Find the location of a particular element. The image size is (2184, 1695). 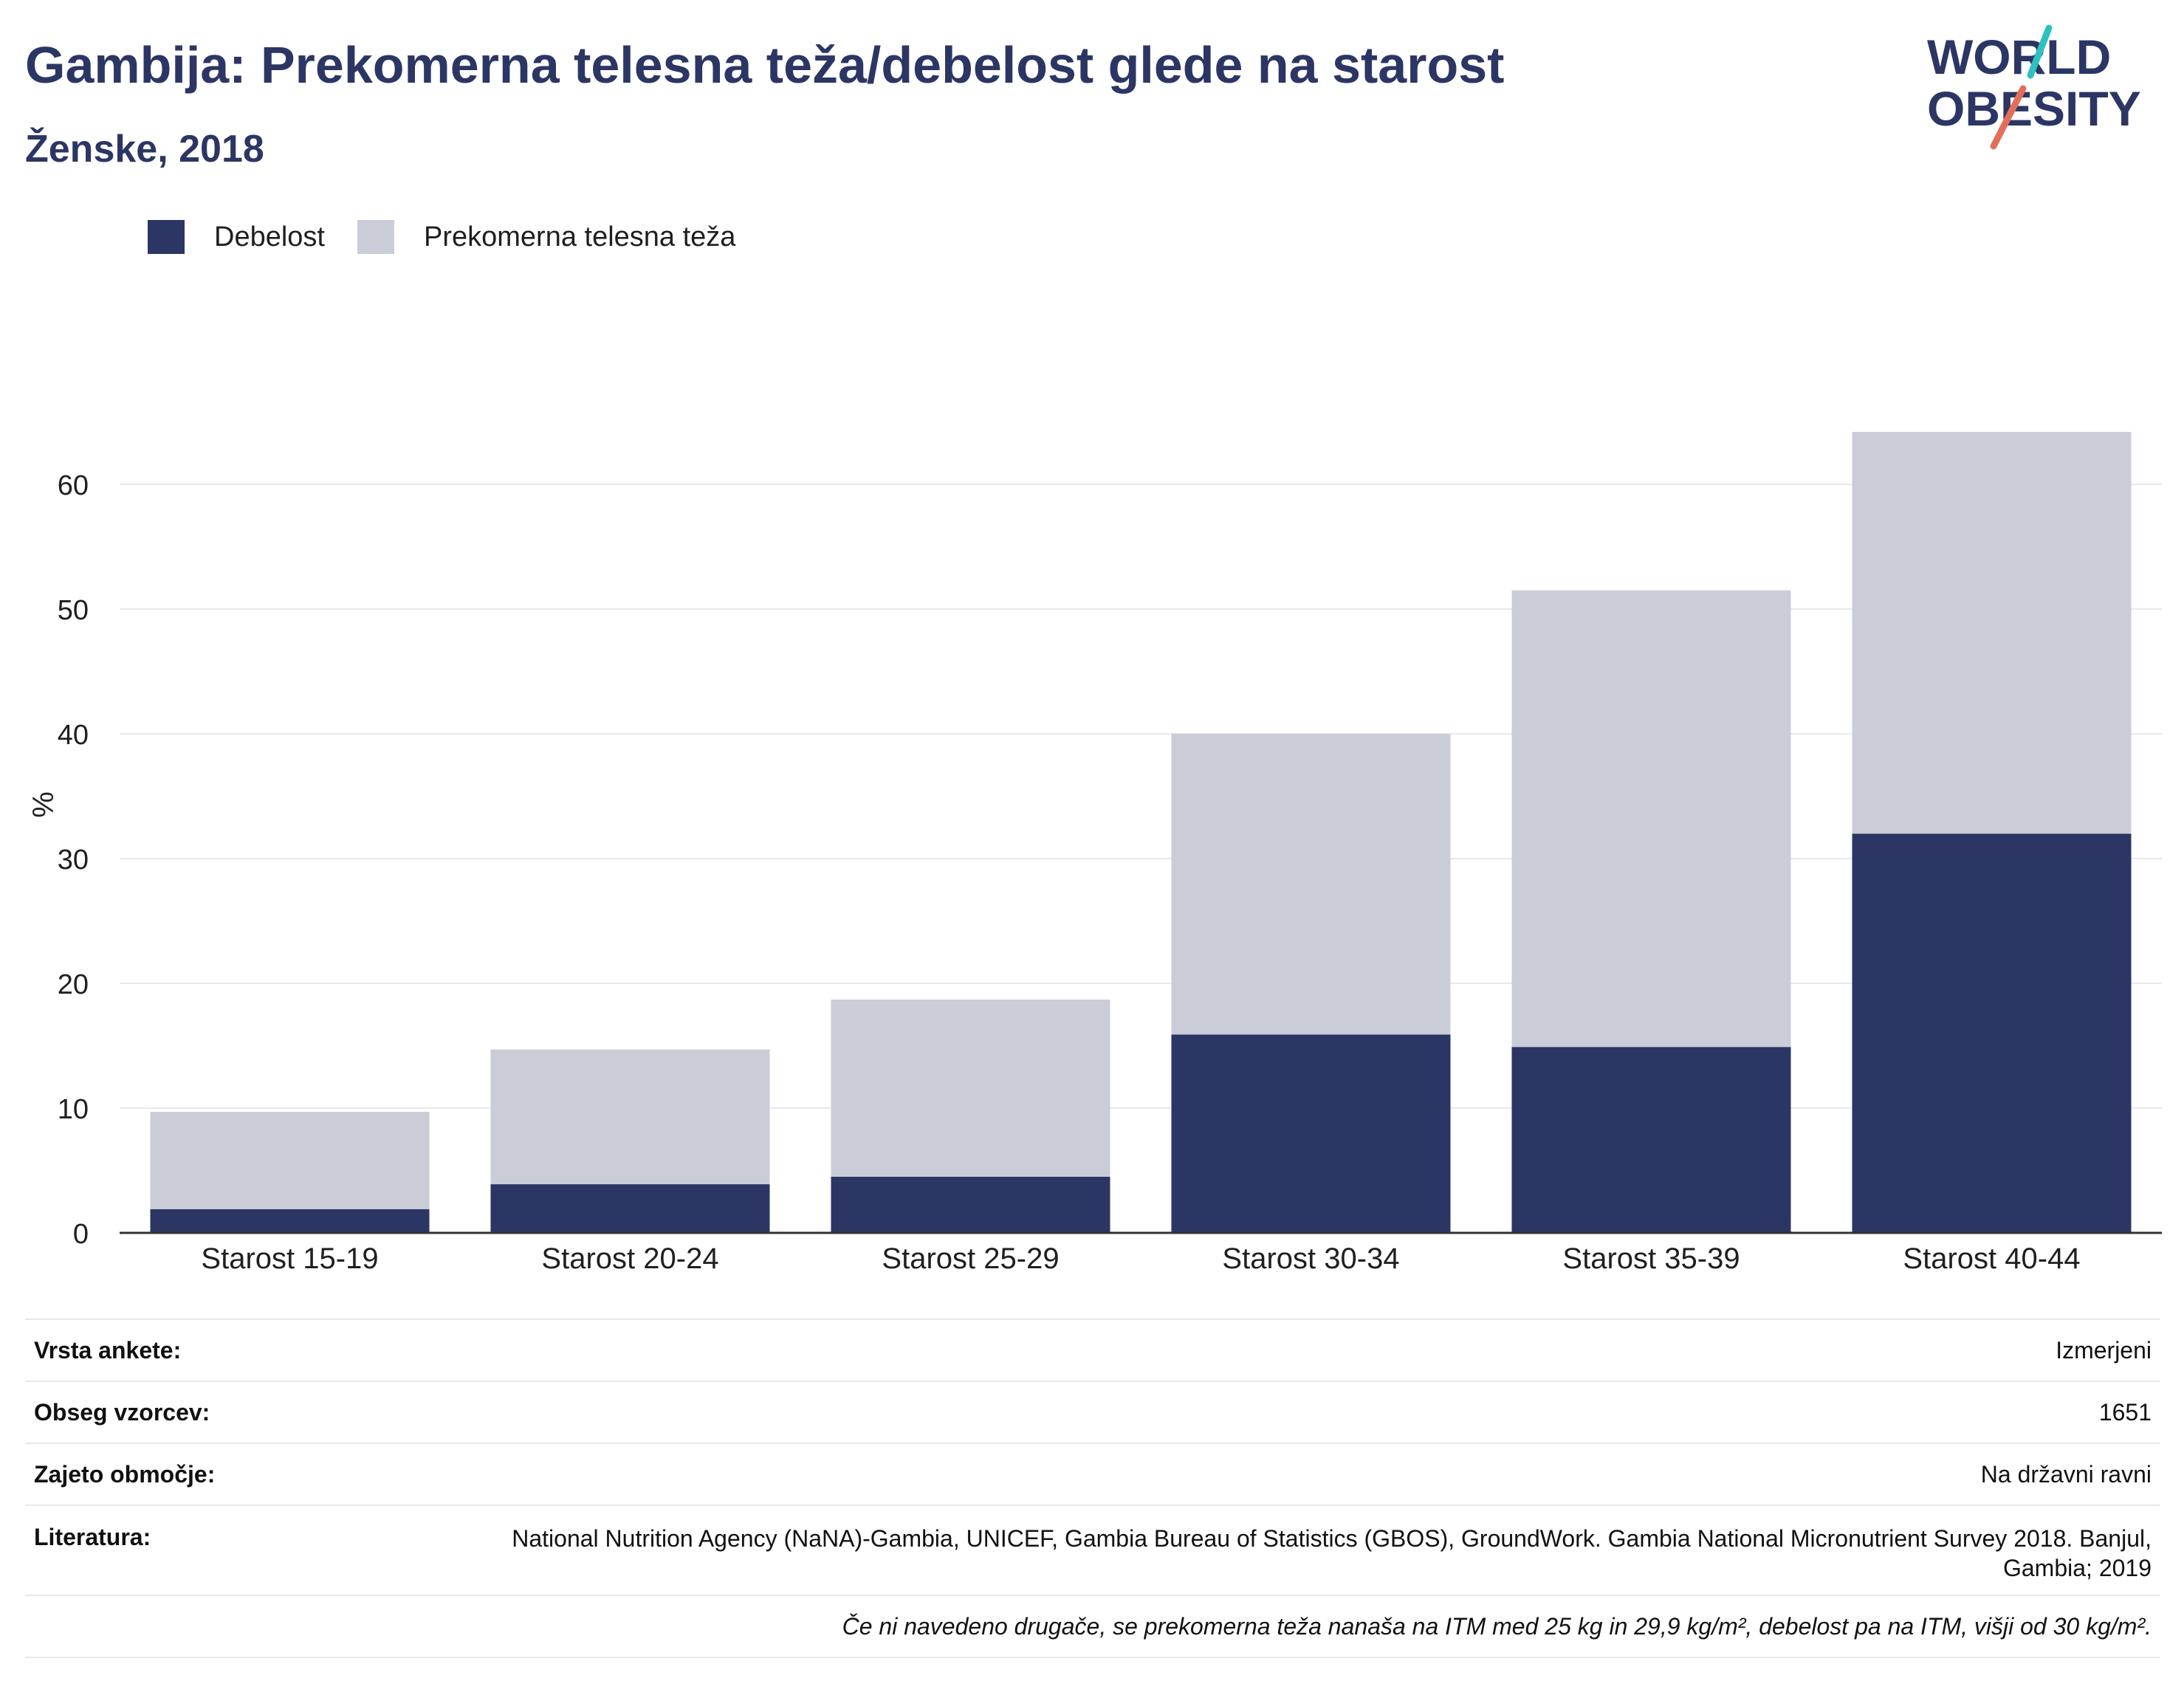

info-label: Zajeto območje: is located at coordinates (125, 1474).